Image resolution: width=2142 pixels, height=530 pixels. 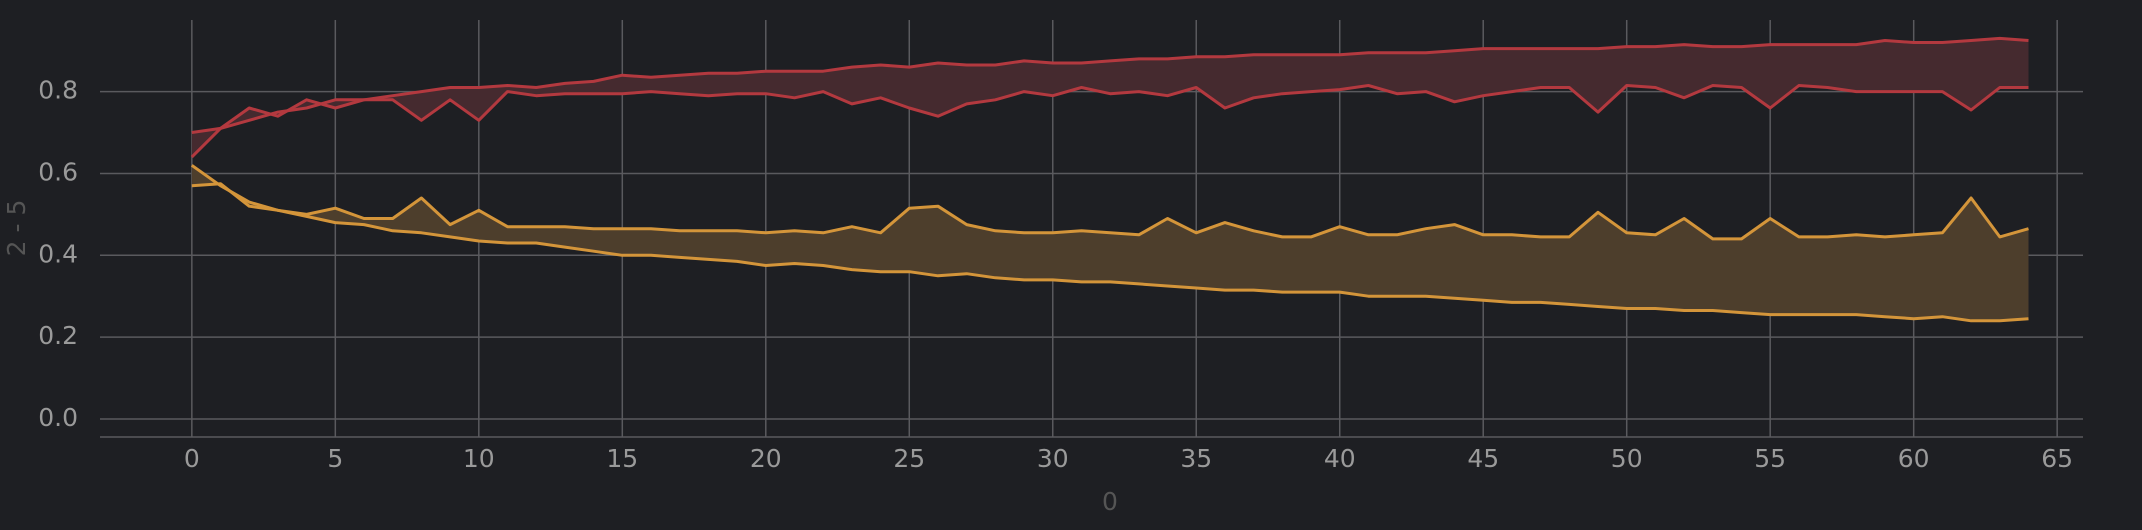 I want to click on x-tick-label: 55, so click(x=1770, y=458).